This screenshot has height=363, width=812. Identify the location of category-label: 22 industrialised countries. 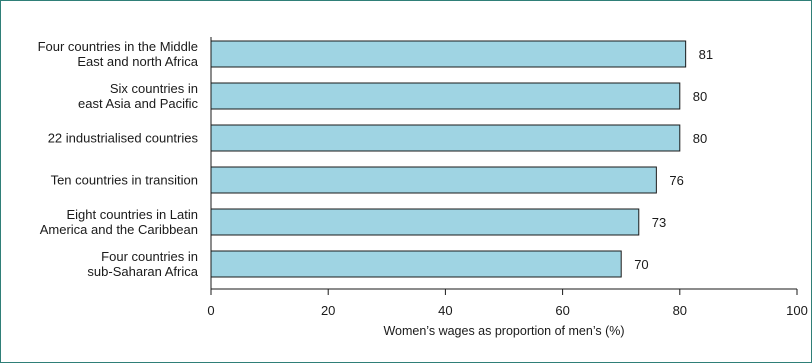
(123, 138).